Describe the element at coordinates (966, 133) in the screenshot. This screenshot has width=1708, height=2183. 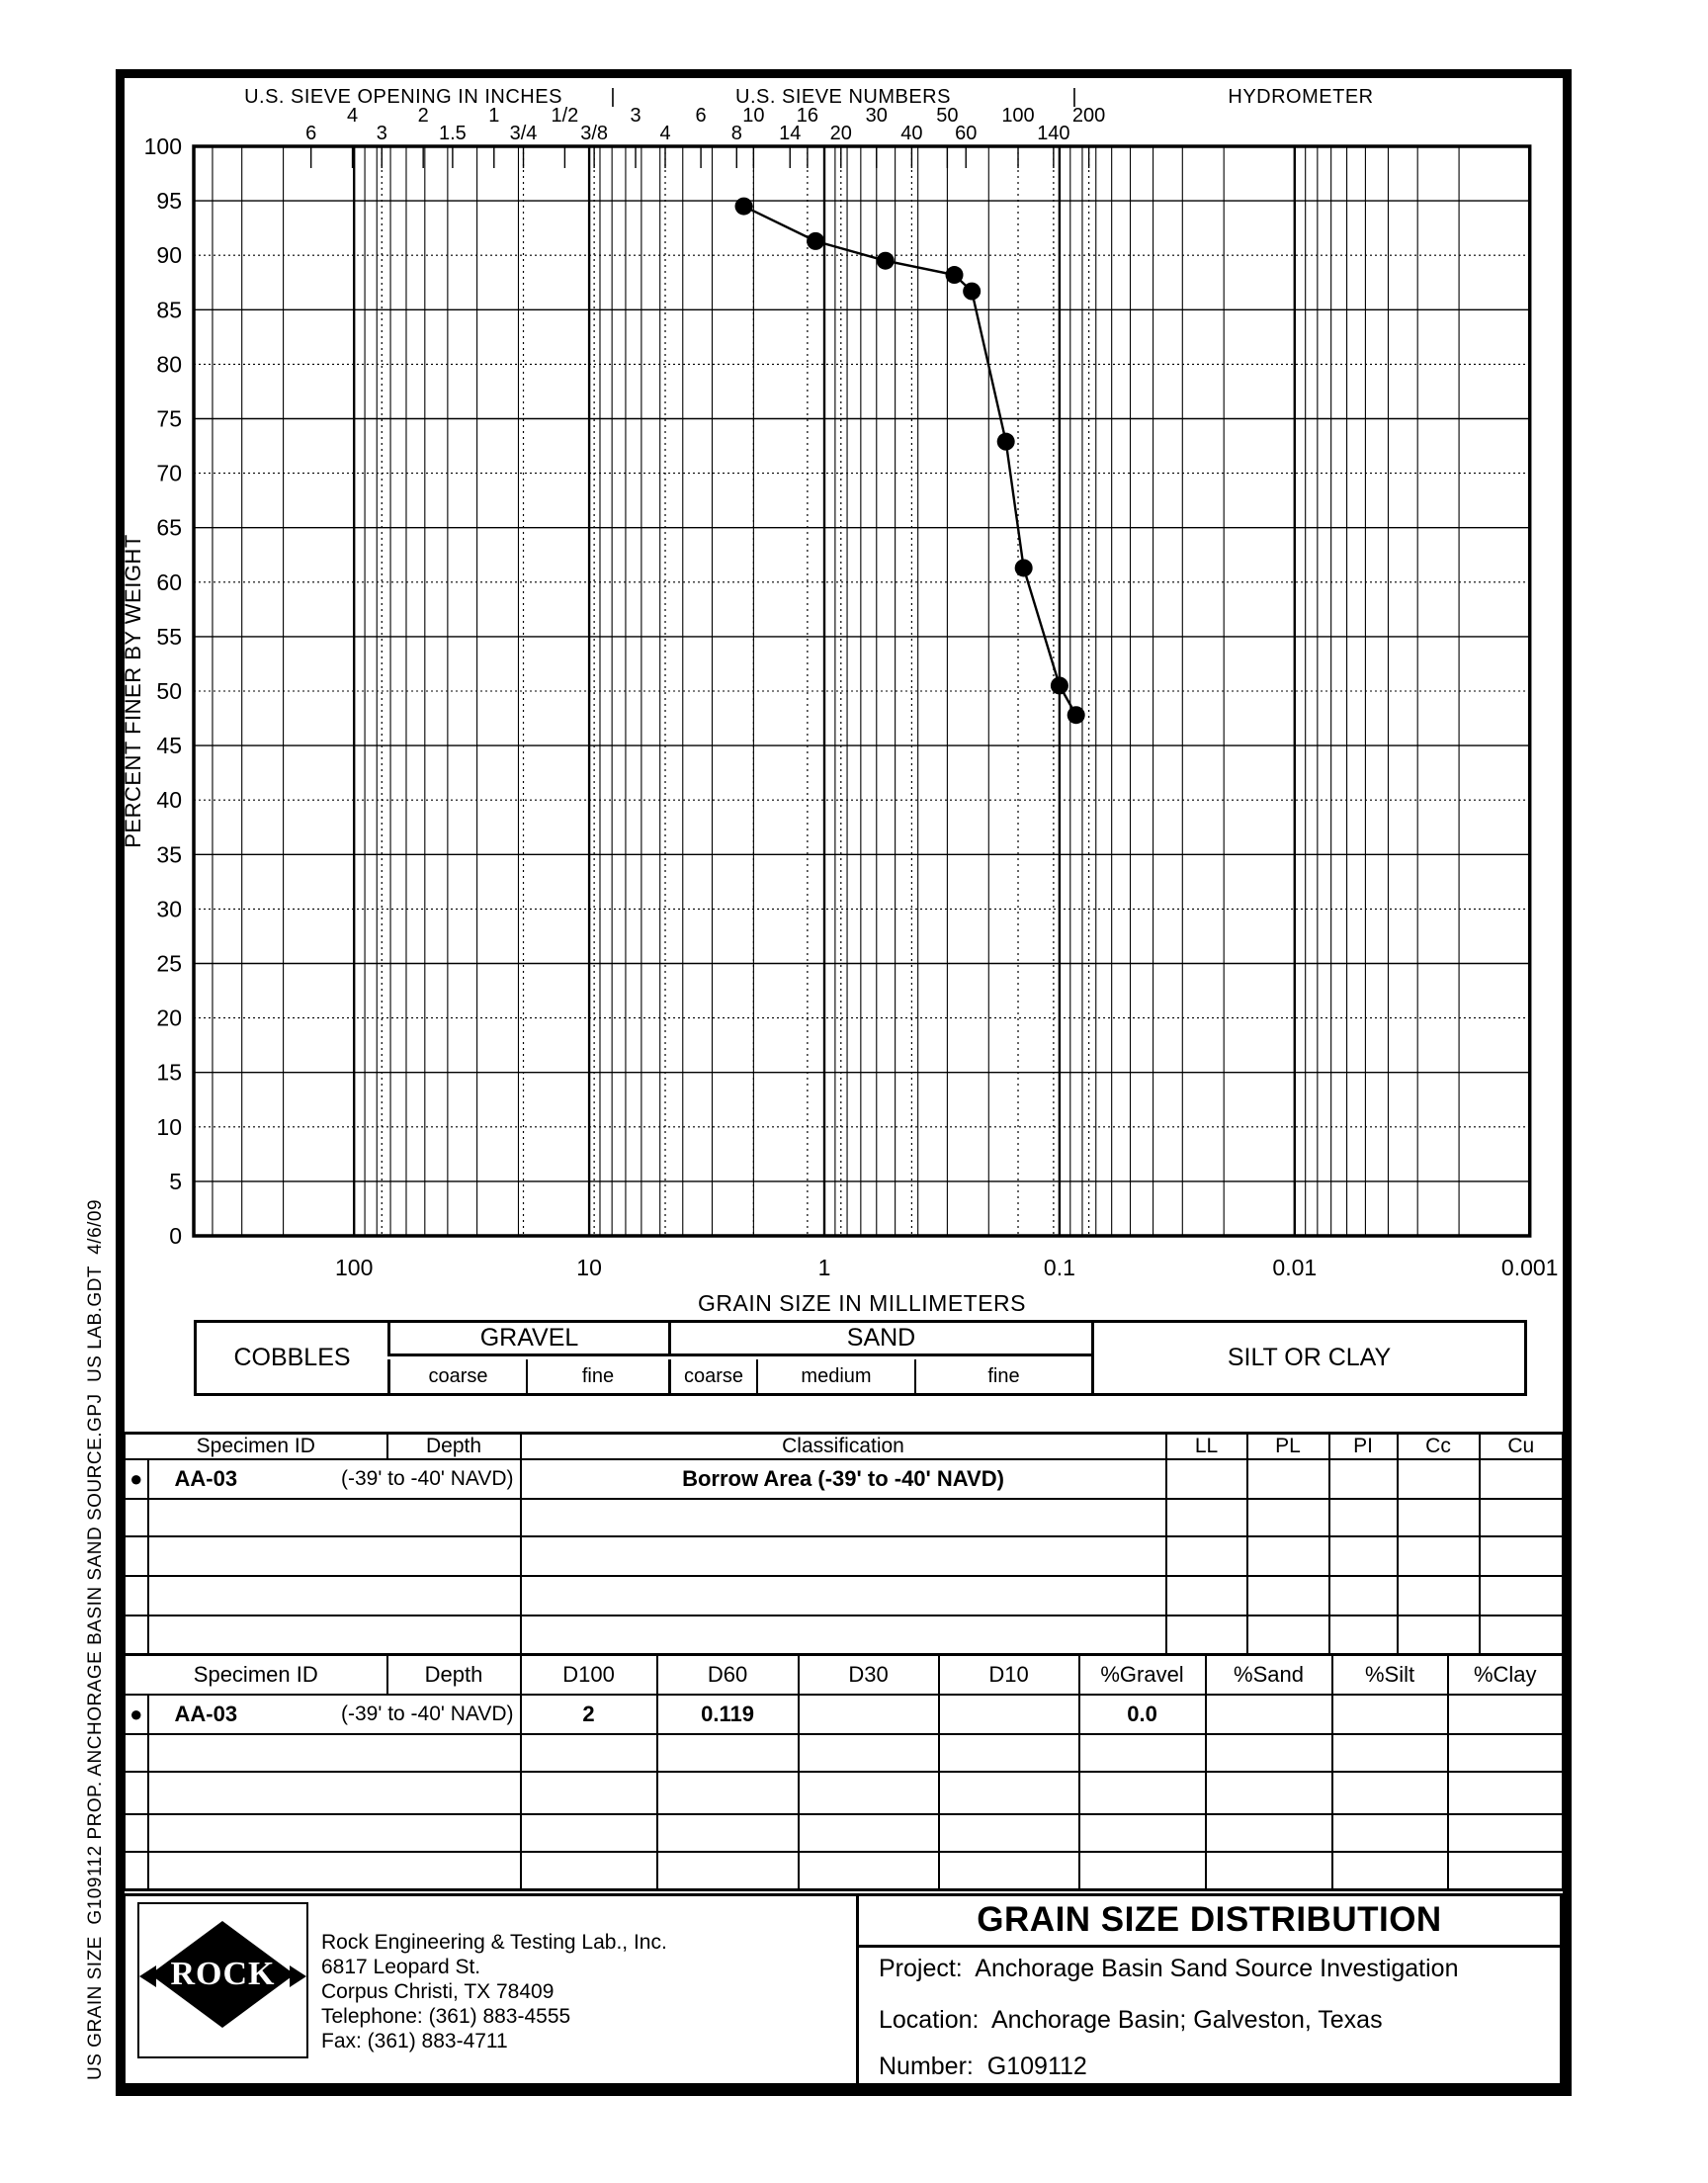
I see `sieve-label: 60` at that location.